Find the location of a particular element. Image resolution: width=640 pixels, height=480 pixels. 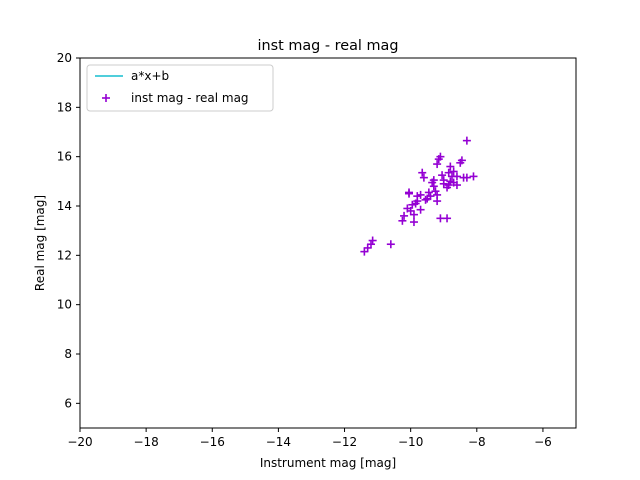

chart-title: inst mag - real mag is located at coordinates (328, 46).